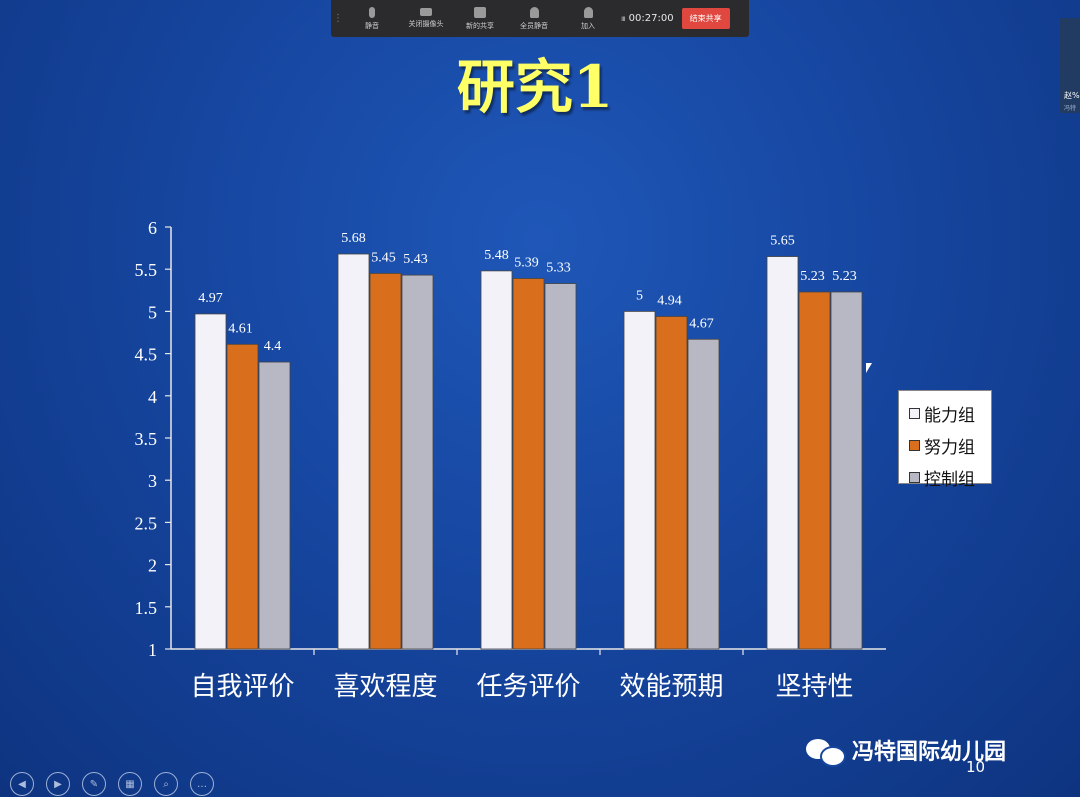  I want to click on join-button: 加入, so click(588, 18).